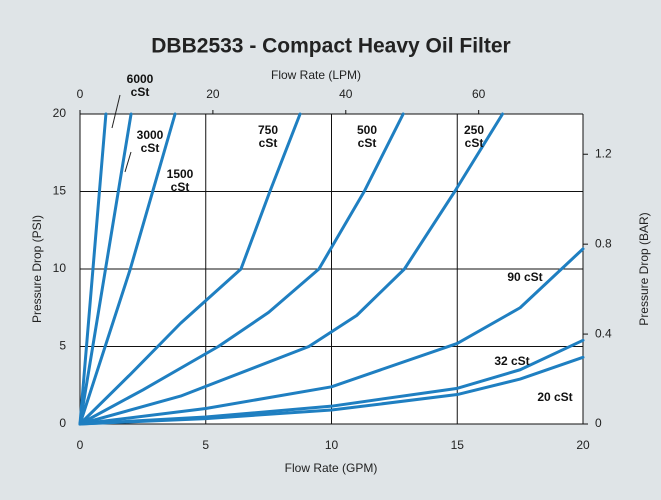 Image resolution: width=661 pixels, height=500 pixels. What do you see at coordinates (644, 268) in the screenshot?
I see `y2-axis-label: Pressure Drop (BAR)` at bounding box center [644, 268].